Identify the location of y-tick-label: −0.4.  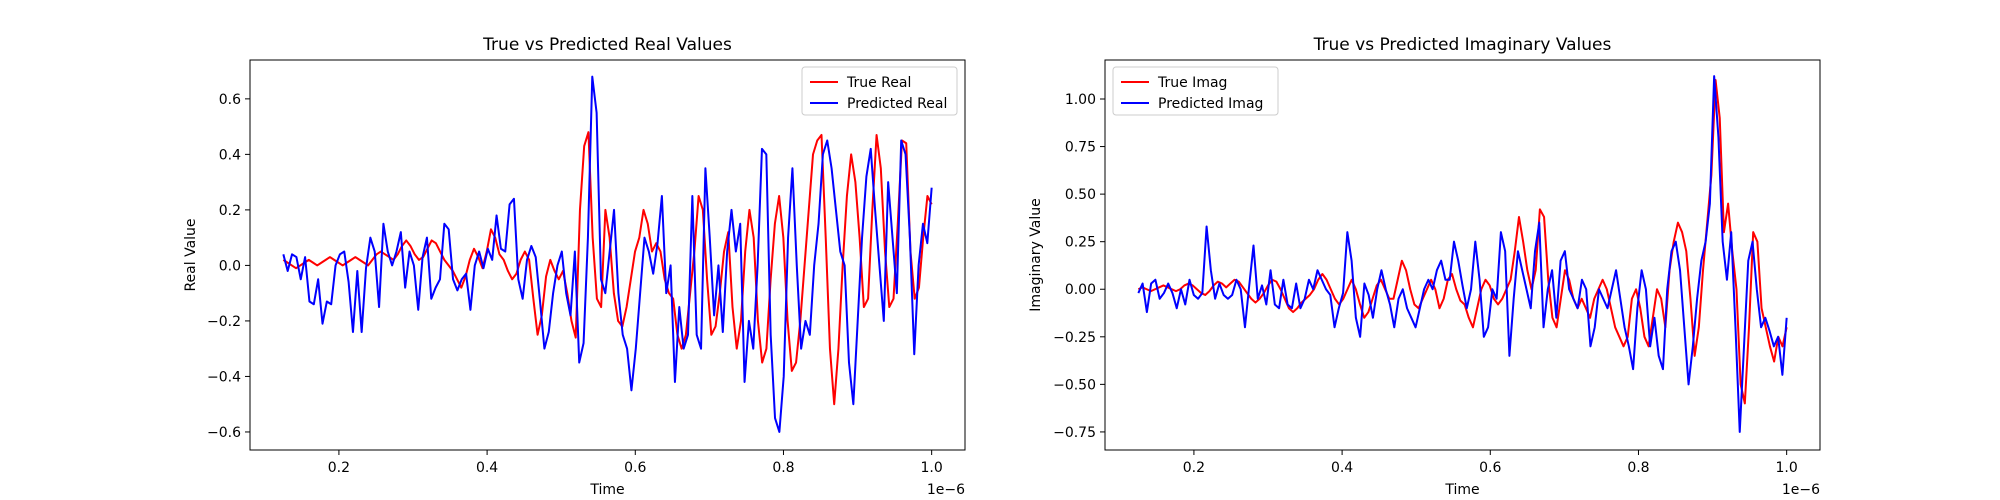
(224, 377).